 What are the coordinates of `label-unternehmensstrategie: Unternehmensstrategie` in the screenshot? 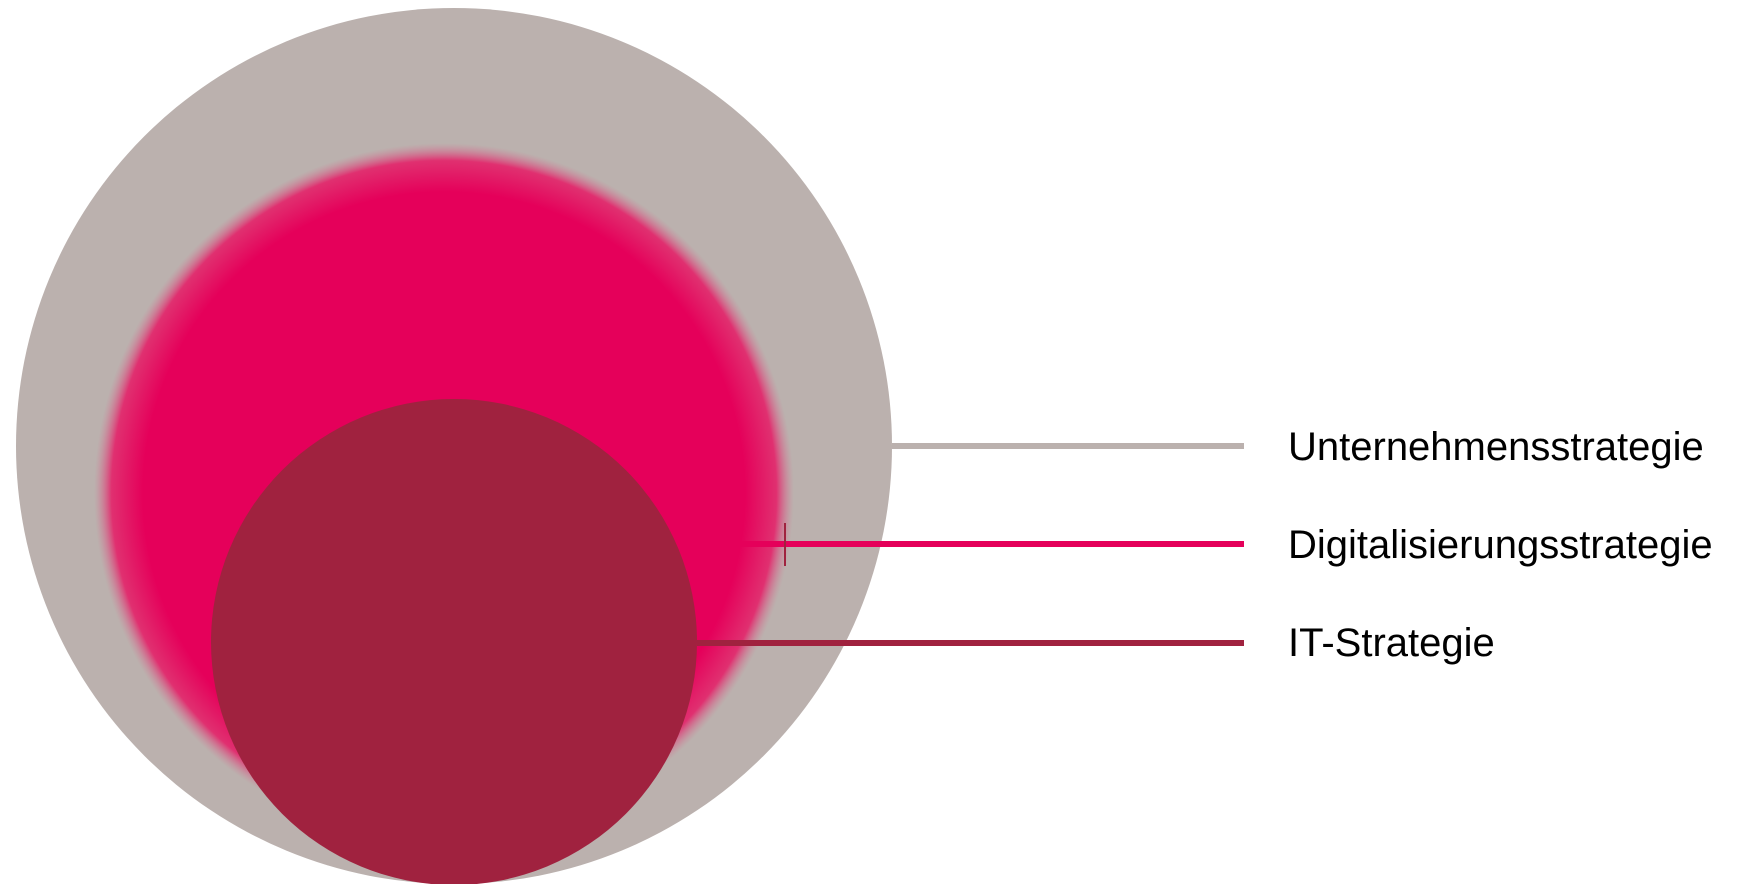 It's located at (1496, 447).